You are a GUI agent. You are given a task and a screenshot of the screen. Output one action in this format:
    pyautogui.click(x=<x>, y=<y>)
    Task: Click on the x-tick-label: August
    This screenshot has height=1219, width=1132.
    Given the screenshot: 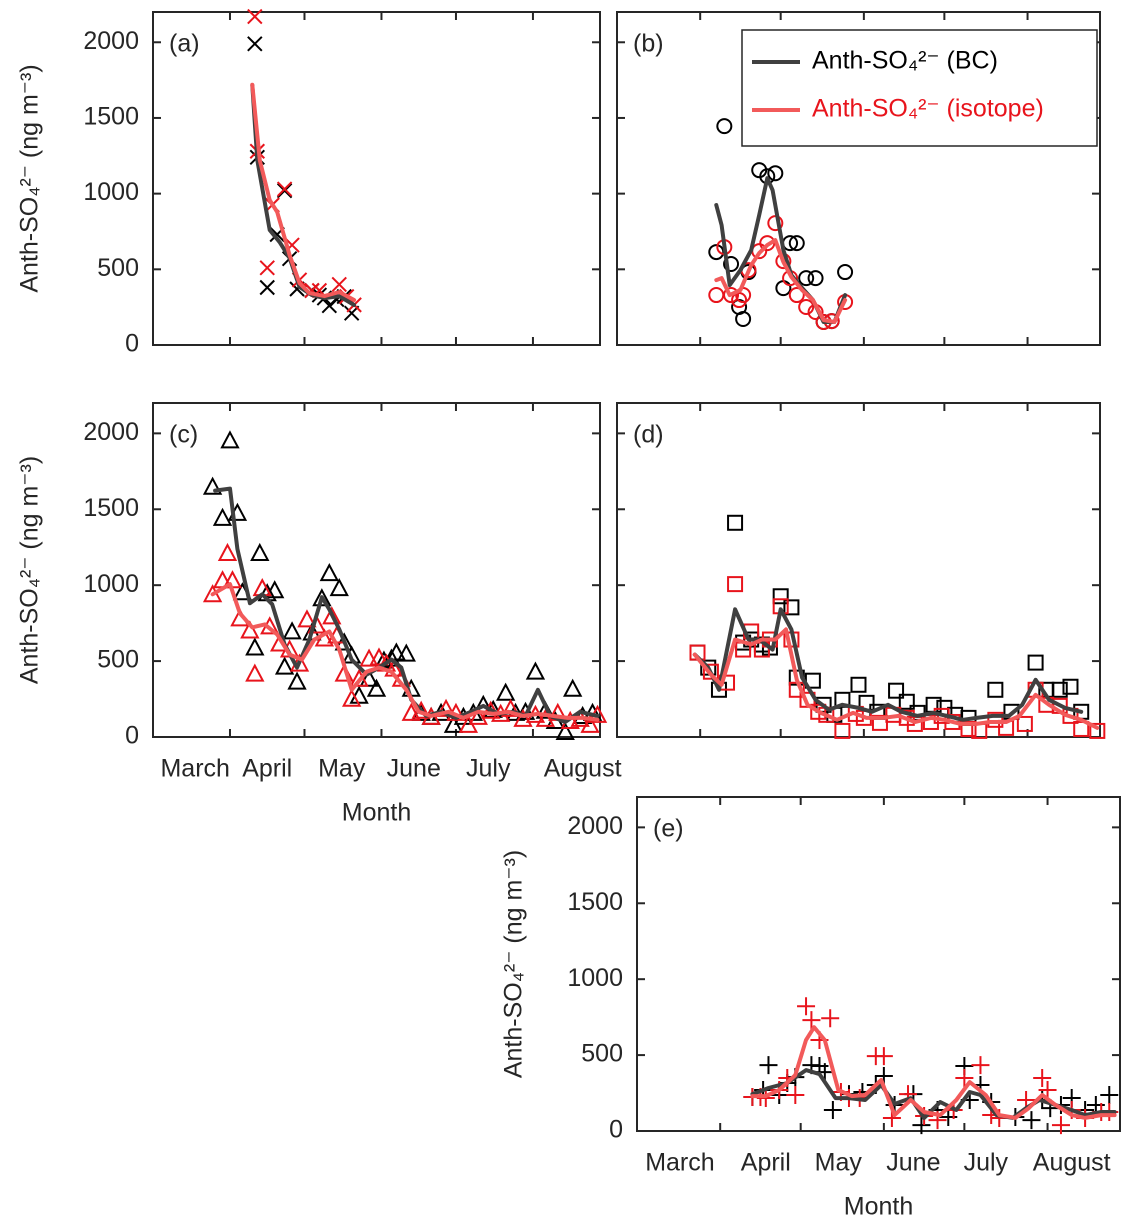 What is the action you would take?
    pyautogui.click(x=583, y=769)
    